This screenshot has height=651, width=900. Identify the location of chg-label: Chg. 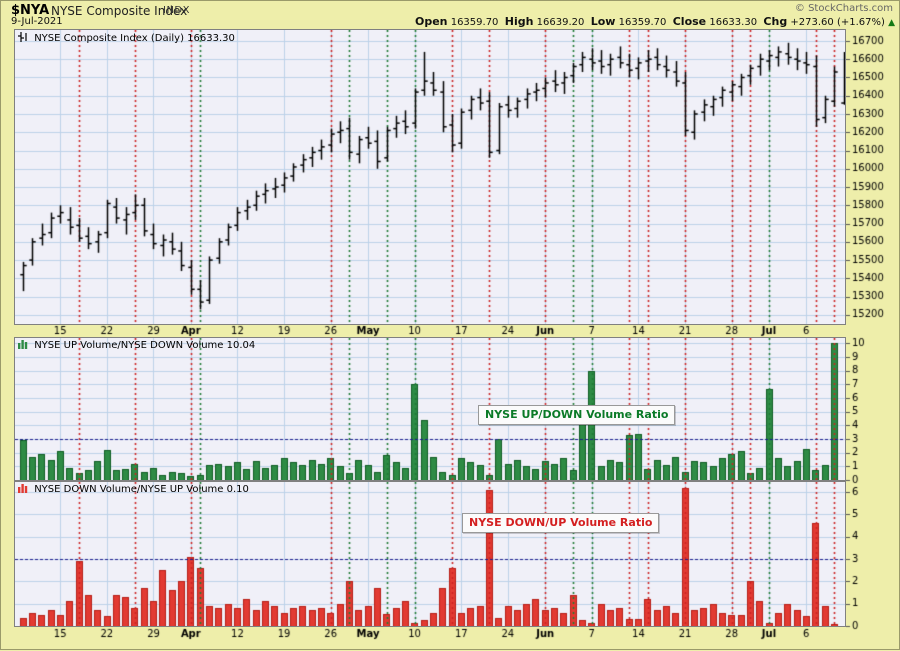
(775, 21).